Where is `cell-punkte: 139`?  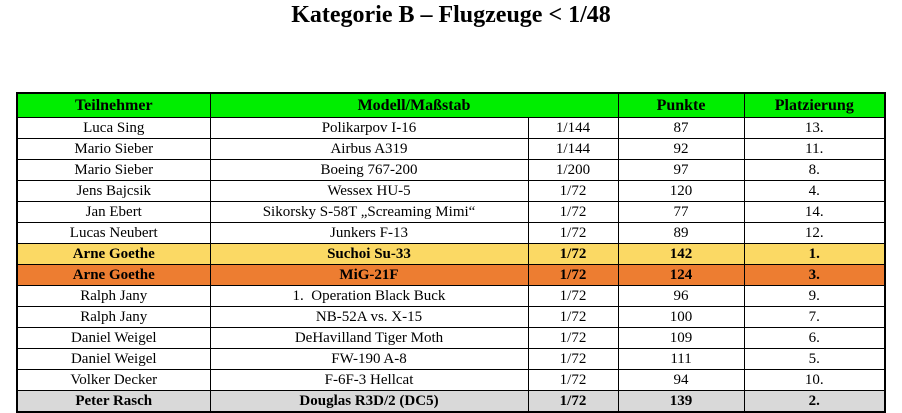
cell-punkte: 139 is located at coordinates (681, 401).